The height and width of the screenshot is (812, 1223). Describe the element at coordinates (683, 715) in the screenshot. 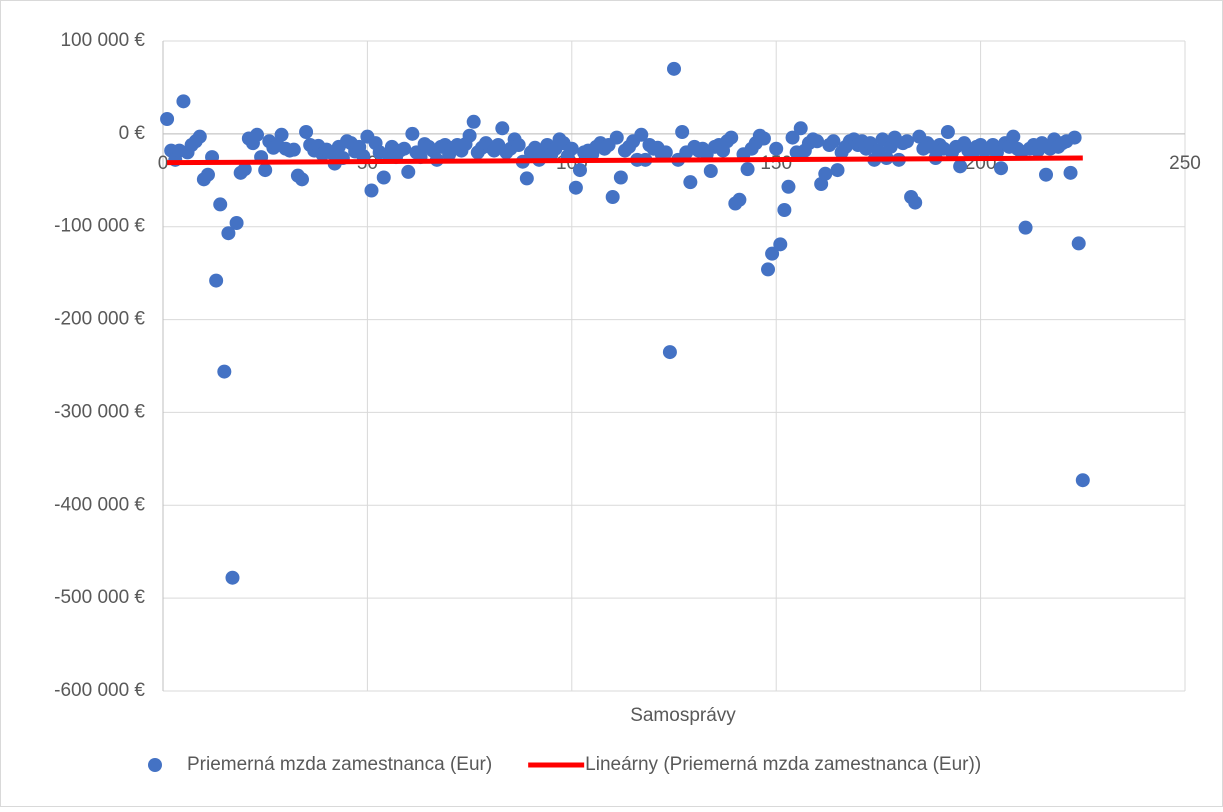

I see `x-axis-title: Samosprávy` at that location.